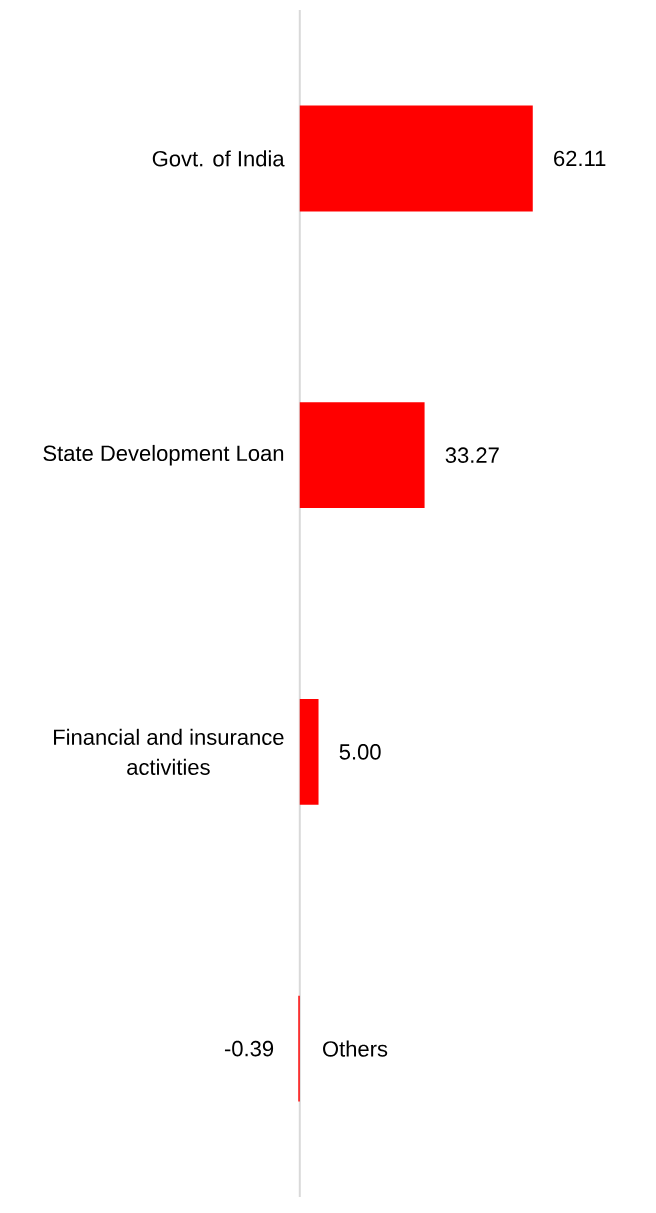  Describe the element at coordinates (163, 455) in the screenshot. I see `y-tick-label: State Development Loan` at that location.